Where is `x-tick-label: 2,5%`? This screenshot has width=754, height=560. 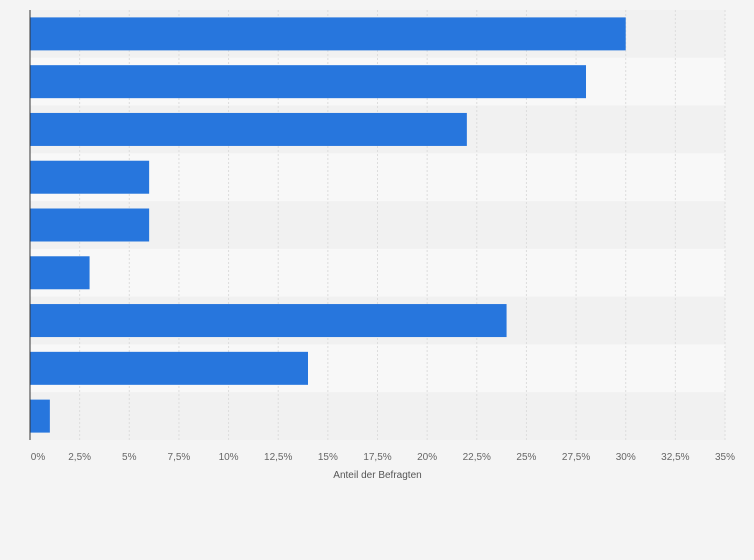
x-tick-label: 2,5% is located at coordinates (79, 457).